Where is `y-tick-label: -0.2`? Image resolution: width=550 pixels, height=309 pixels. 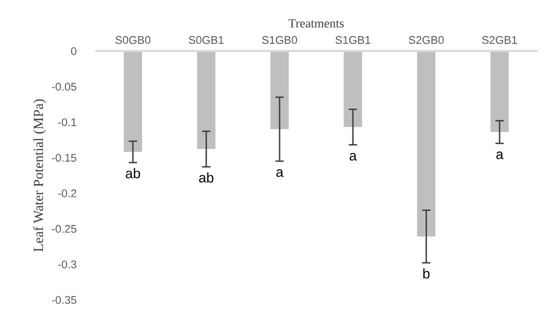 y-tick-label: -0.2 is located at coordinates (67, 193).